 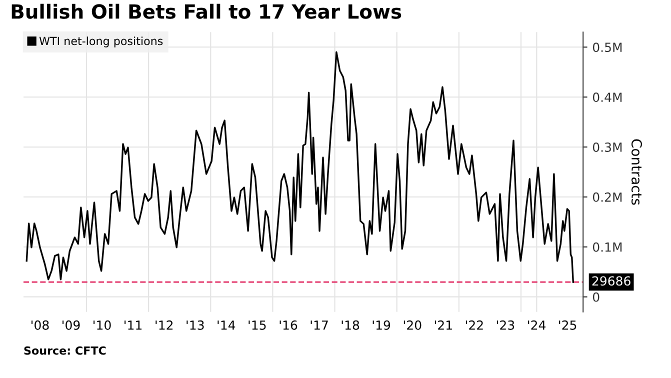 What do you see at coordinates (607, 197) in the screenshot?
I see `y-tick-label: 0.2M` at bounding box center [607, 197].